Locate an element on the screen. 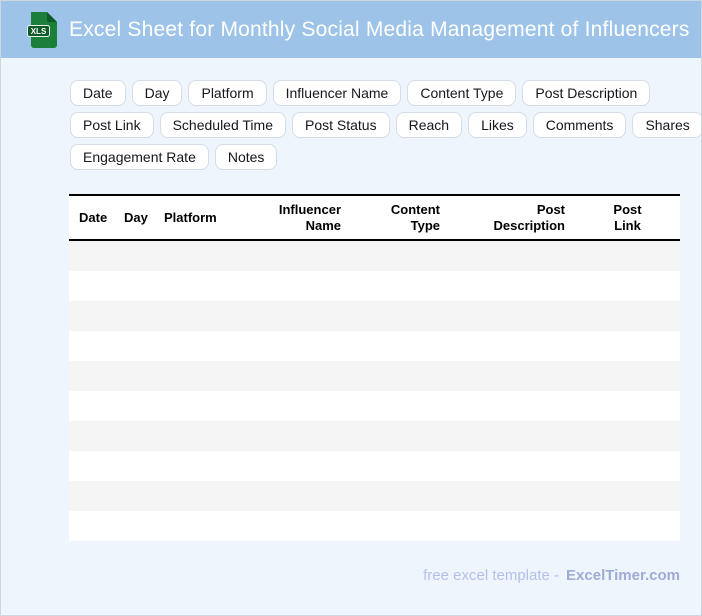 The image size is (702, 616). chip-reach: Reach is located at coordinates (429, 125).